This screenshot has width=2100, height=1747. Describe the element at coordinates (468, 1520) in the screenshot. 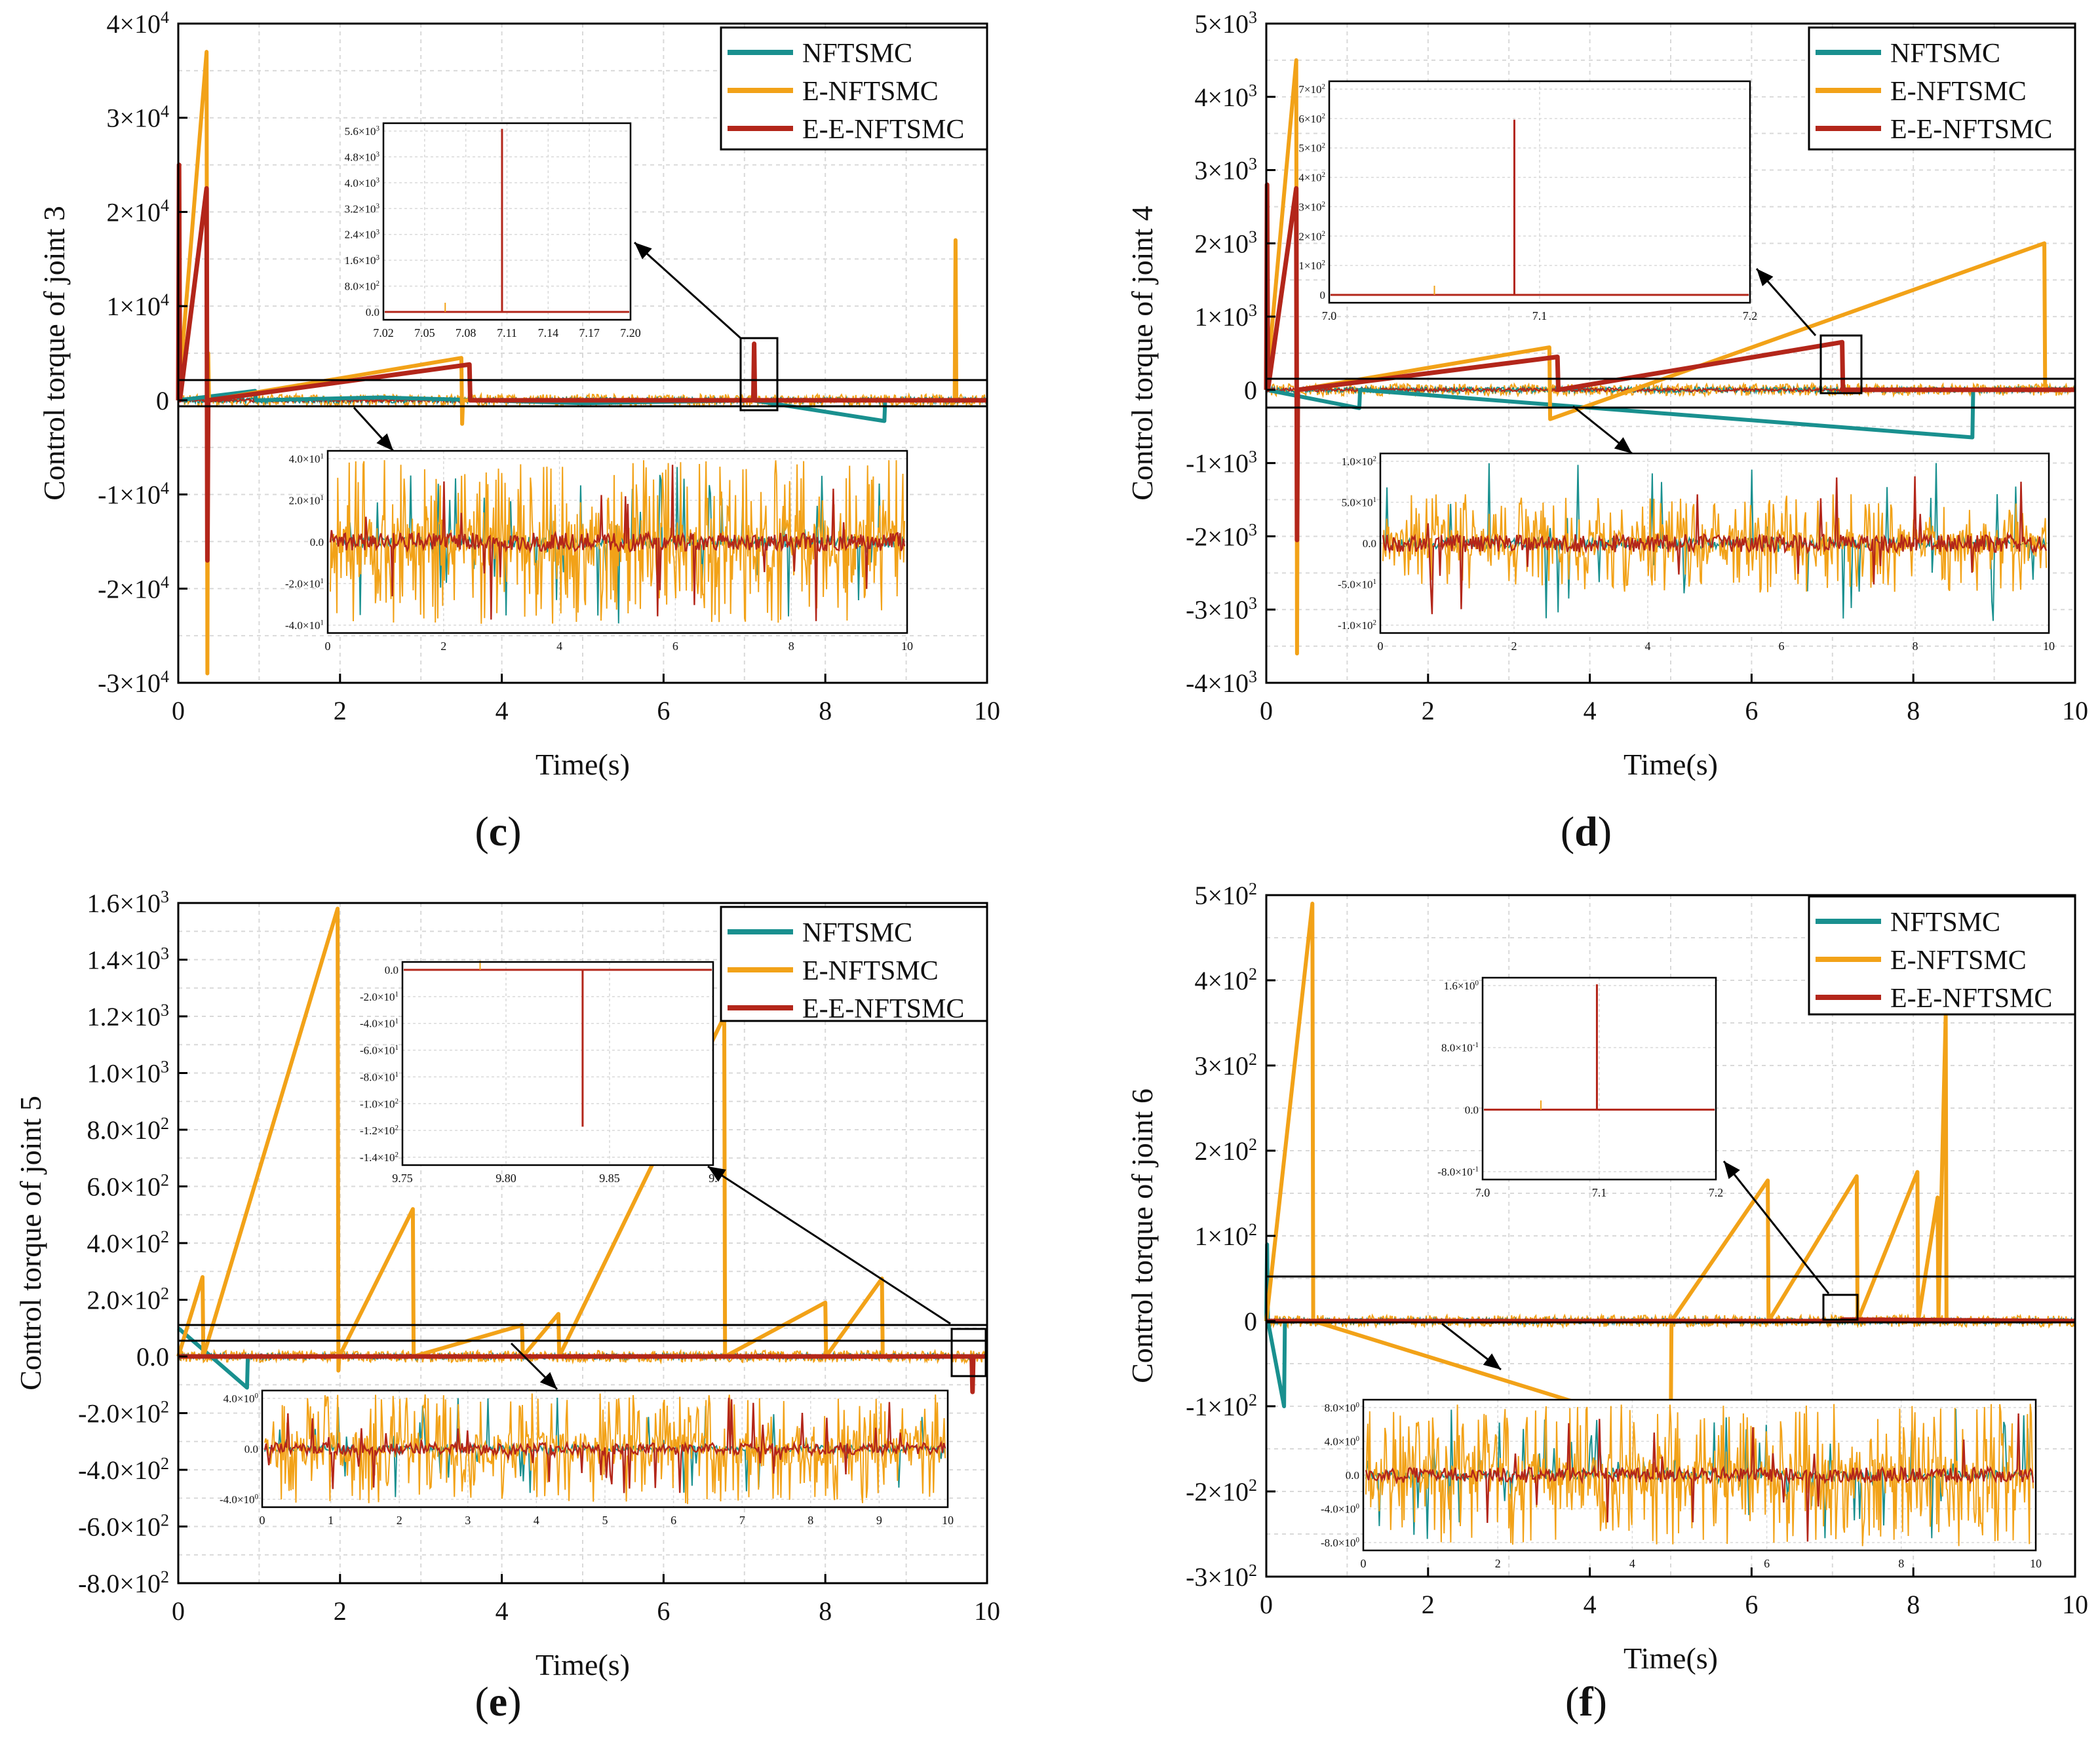

I see `inset-x-tick-label: 3` at that location.